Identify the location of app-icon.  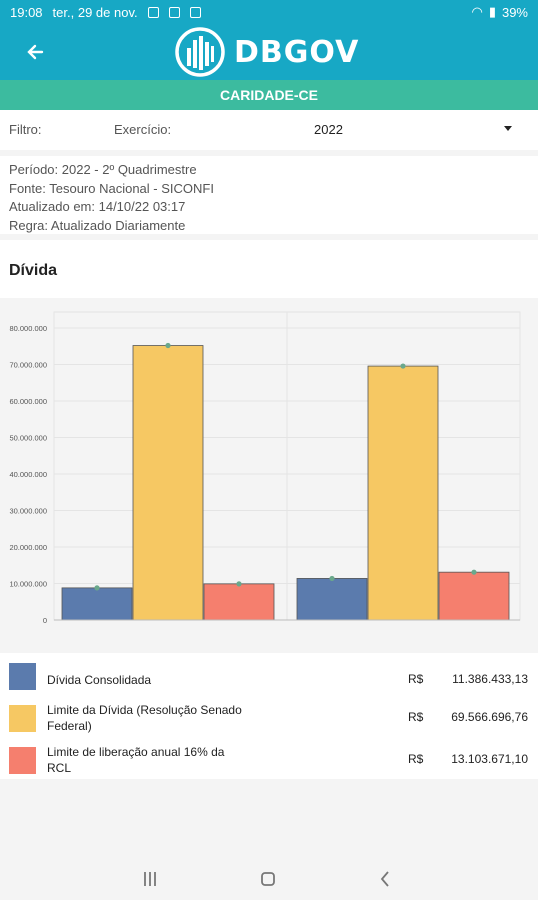
(195, 12).